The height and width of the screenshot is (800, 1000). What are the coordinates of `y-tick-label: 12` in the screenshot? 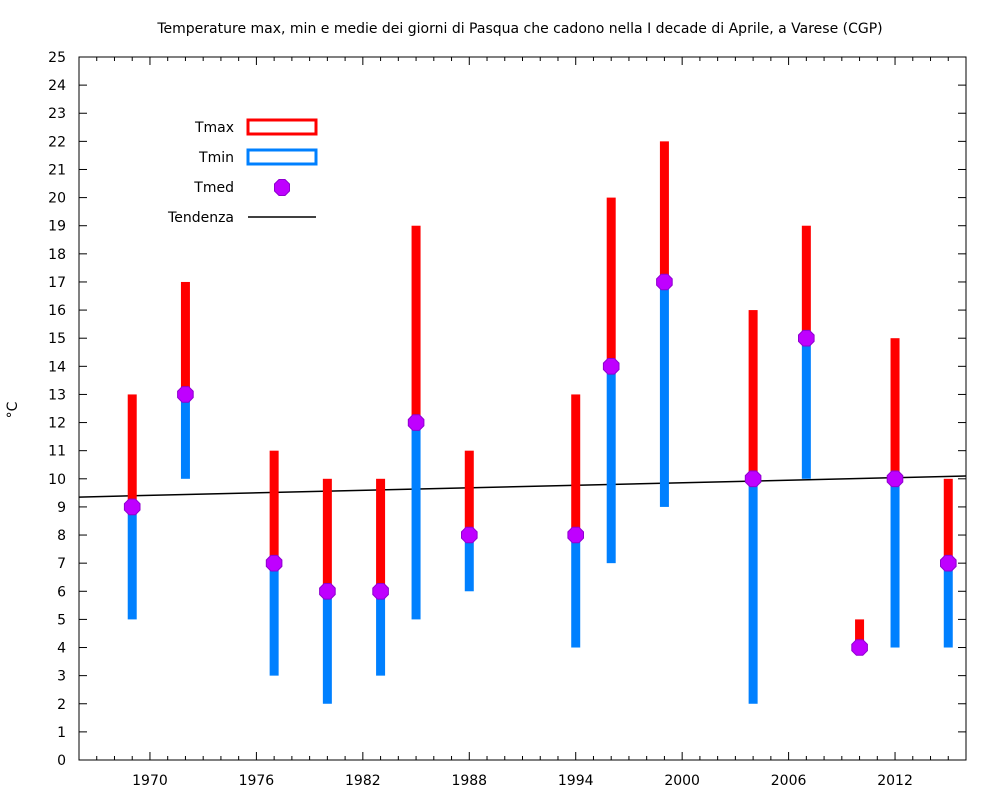 It's located at (57, 424).